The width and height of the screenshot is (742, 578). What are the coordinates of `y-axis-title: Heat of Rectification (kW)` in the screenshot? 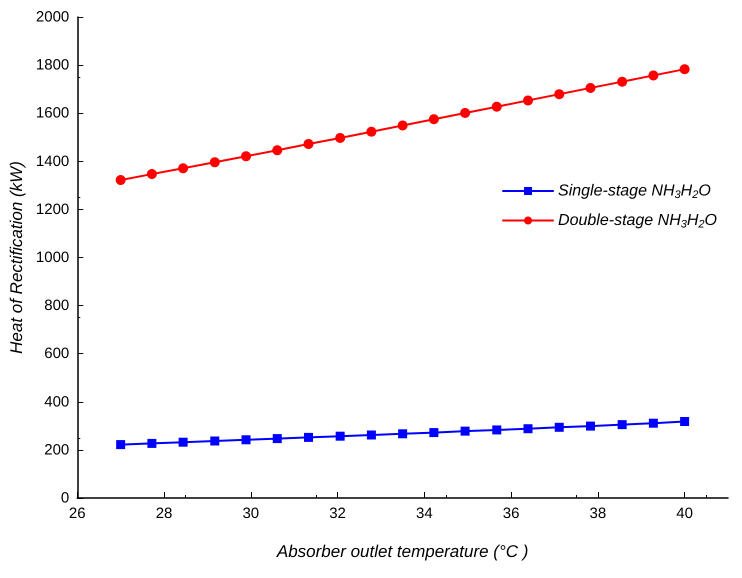 It's located at (16, 257).